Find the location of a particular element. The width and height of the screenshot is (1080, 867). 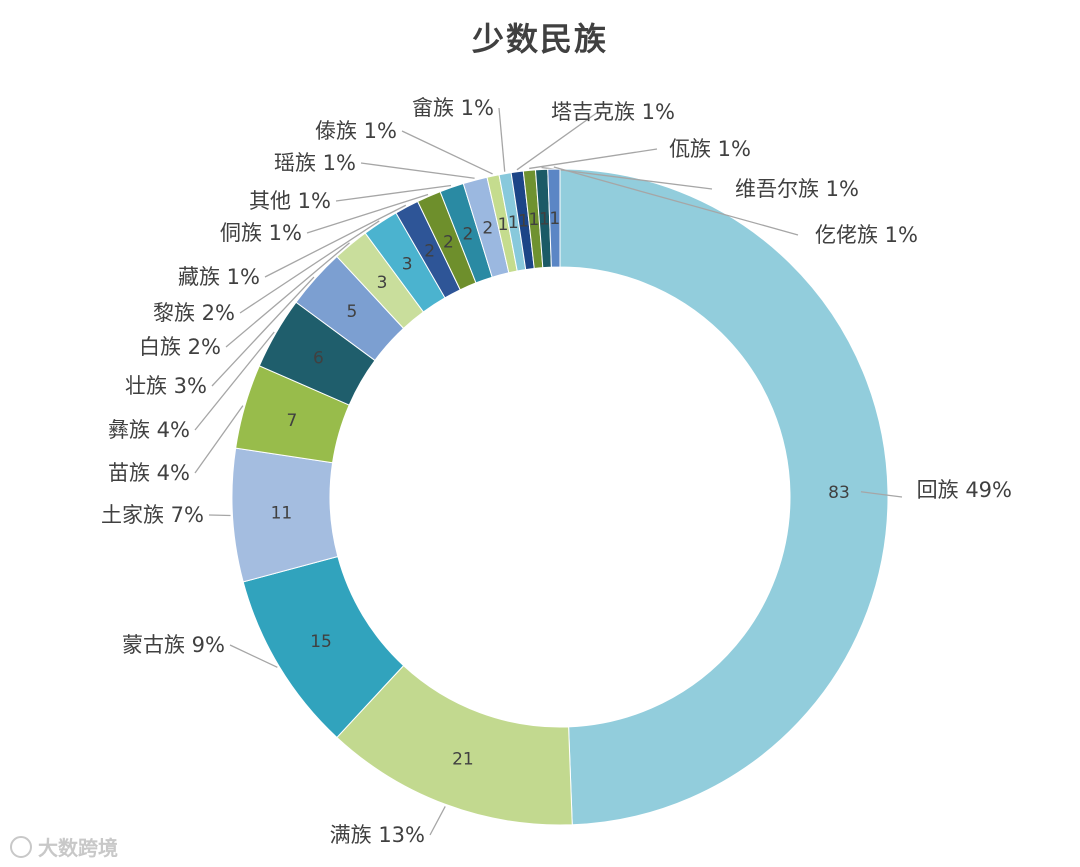

slice-category-label: 蒙古族 9% is located at coordinates (173, 645).